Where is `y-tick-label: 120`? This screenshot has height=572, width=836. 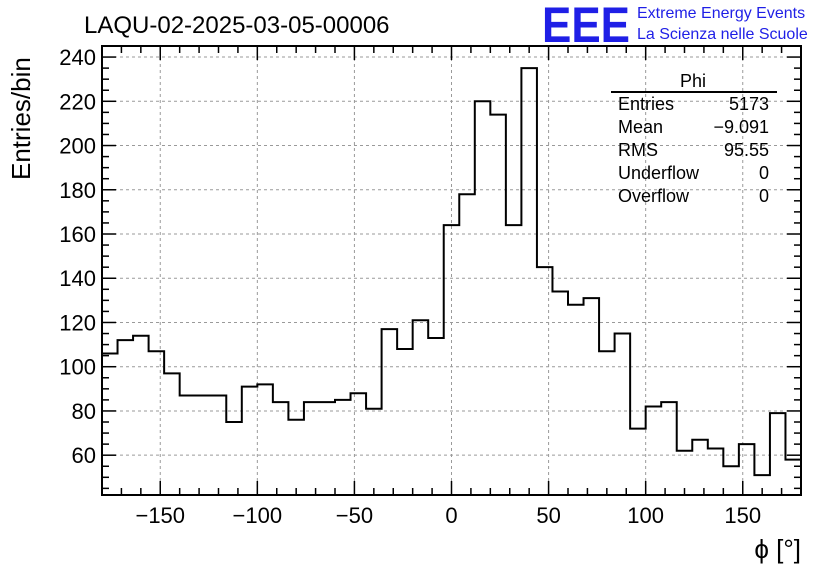 y-tick-label: 120 is located at coordinates (77, 322).